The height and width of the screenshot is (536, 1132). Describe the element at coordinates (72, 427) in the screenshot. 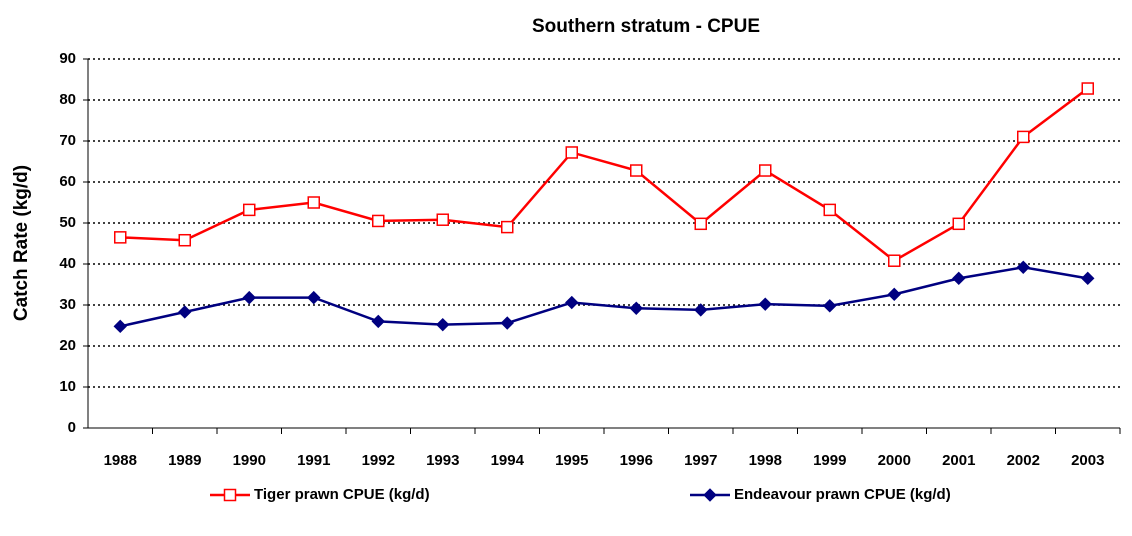

I see `y-tick-label: 0` at that location.